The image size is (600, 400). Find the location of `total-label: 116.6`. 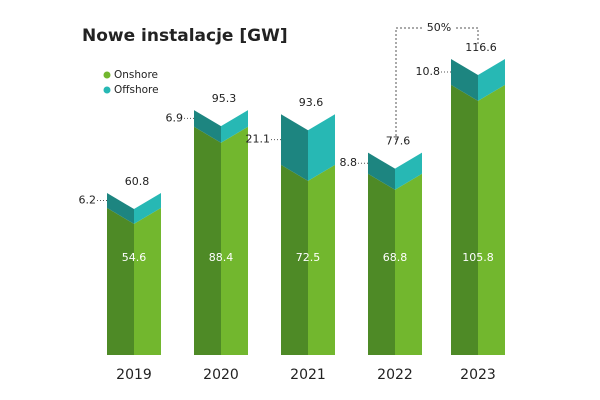

total-label: 116.6 is located at coordinates (481, 47).